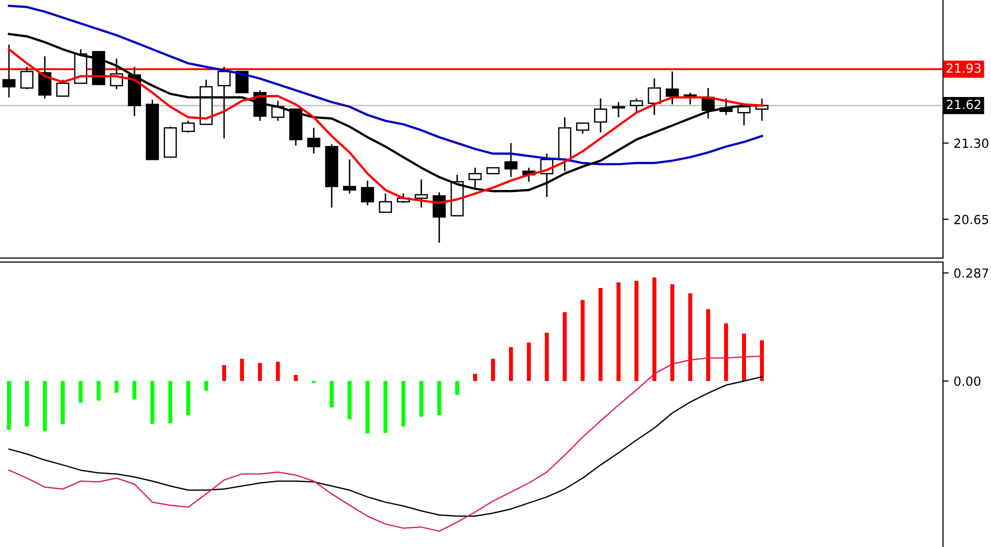 This screenshot has width=991, height=547. I want to click on y-tick-label: 20.65, so click(971, 219).